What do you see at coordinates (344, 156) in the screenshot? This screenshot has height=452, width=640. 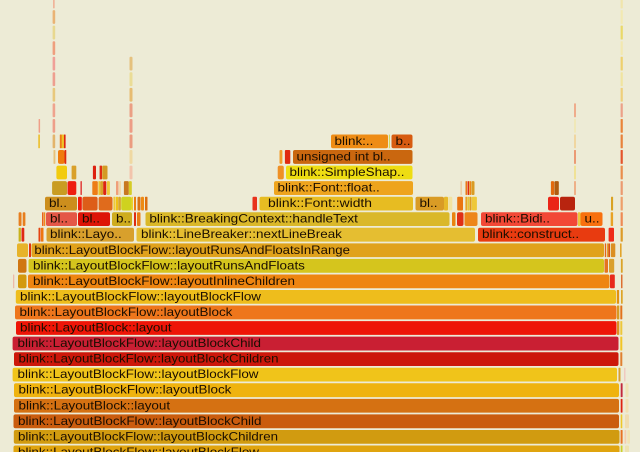 I see `svg-text: unsigned int bl..` at bounding box center [344, 156].